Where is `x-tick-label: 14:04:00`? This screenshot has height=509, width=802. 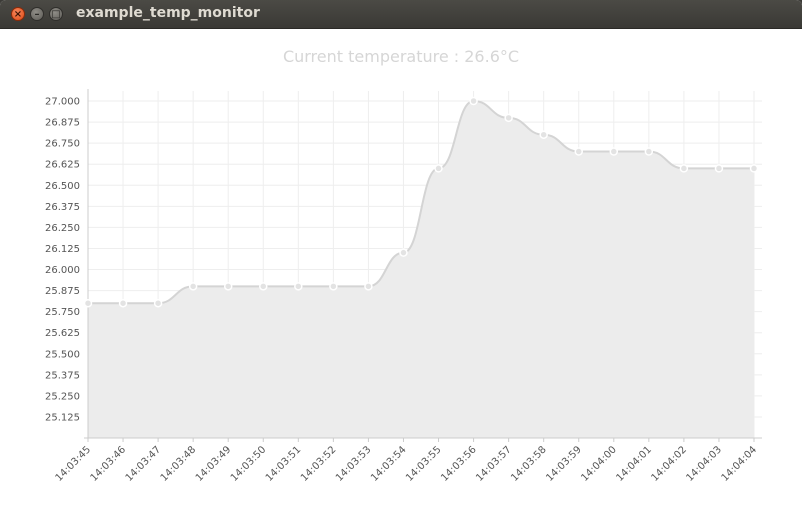 x-tick-label: 14:04:00 is located at coordinates (599, 464).